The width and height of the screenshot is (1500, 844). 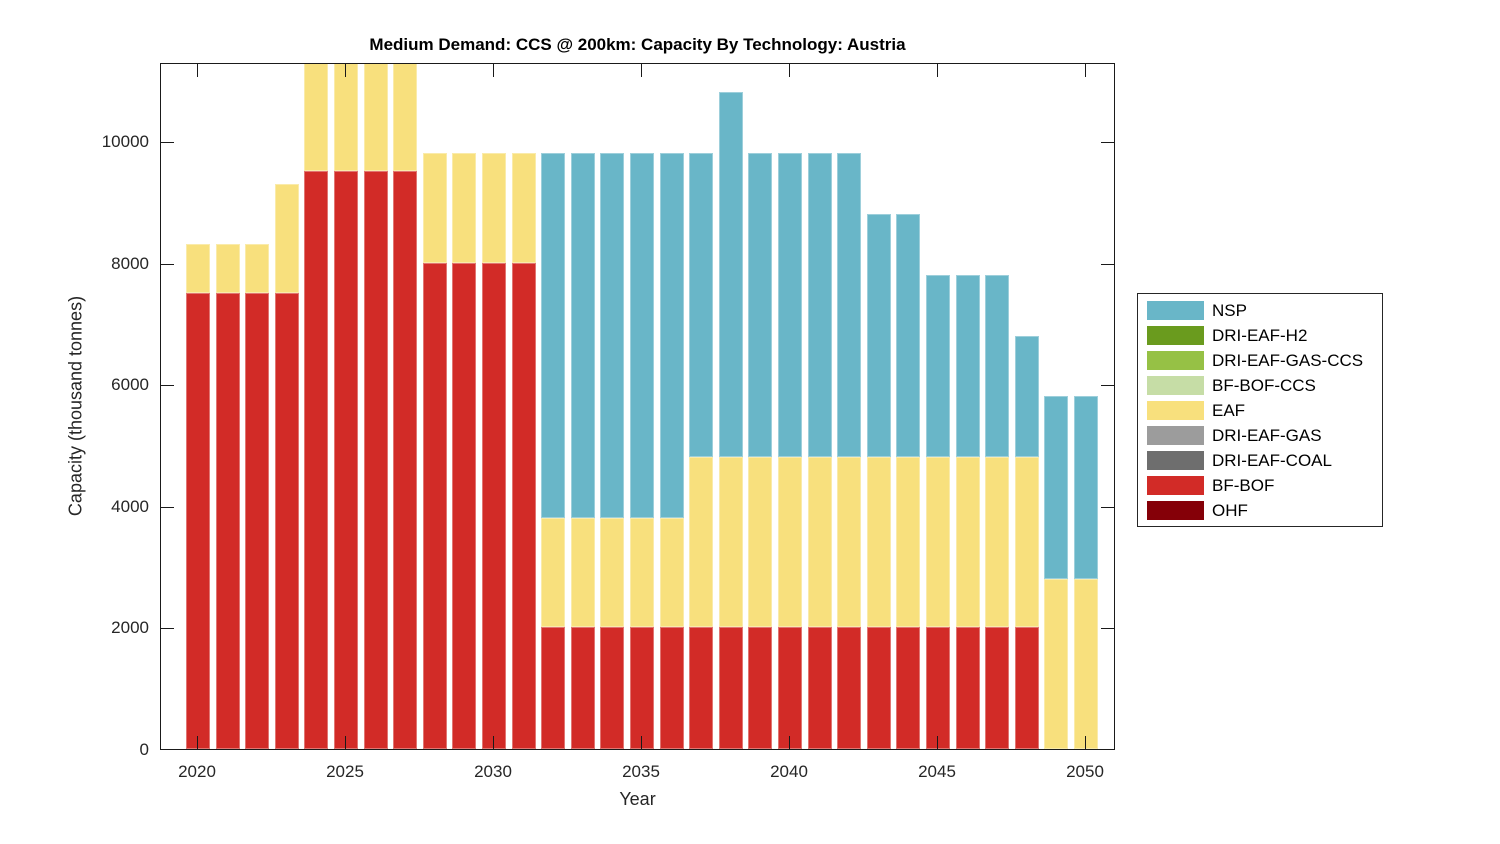 What do you see at coordinates (967, 366) in the screenshot?
I see `bar-segment-nsp-2046` at bounding box center [967, 366].